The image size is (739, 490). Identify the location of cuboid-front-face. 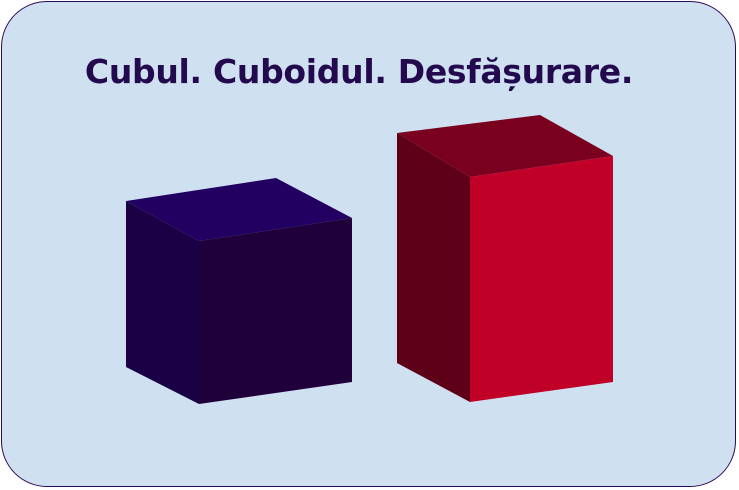
(541, 279).